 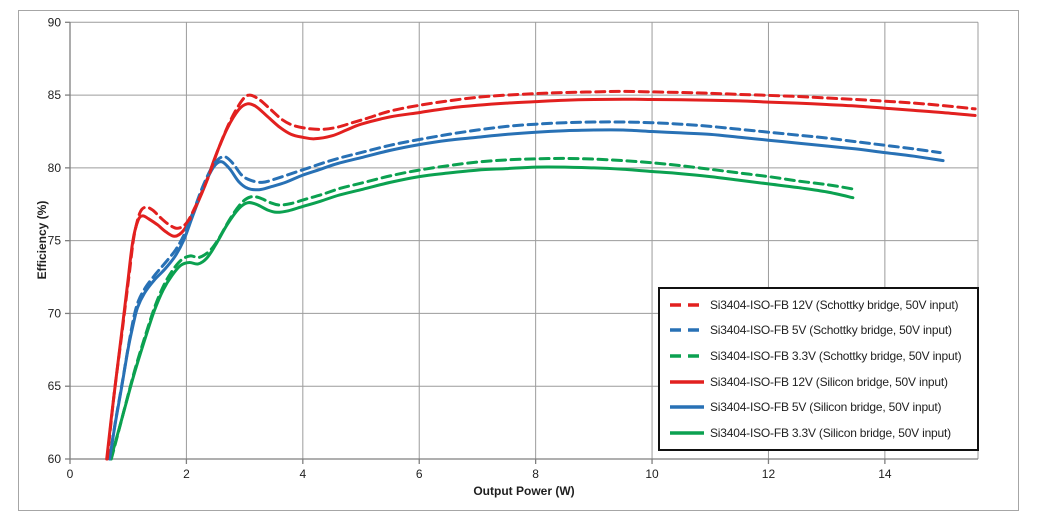 I want to click on x-tick-label: 10, so click(x=652, y=474).